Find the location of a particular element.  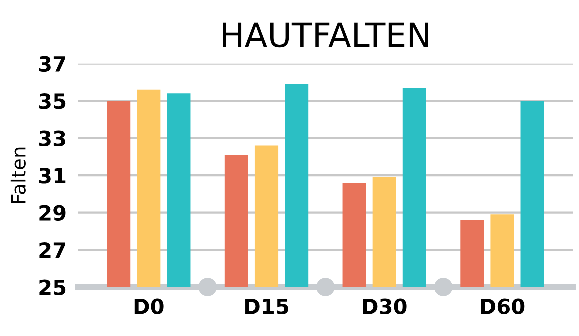

x-tick-label: D15 is located at coordinates (267, 307).